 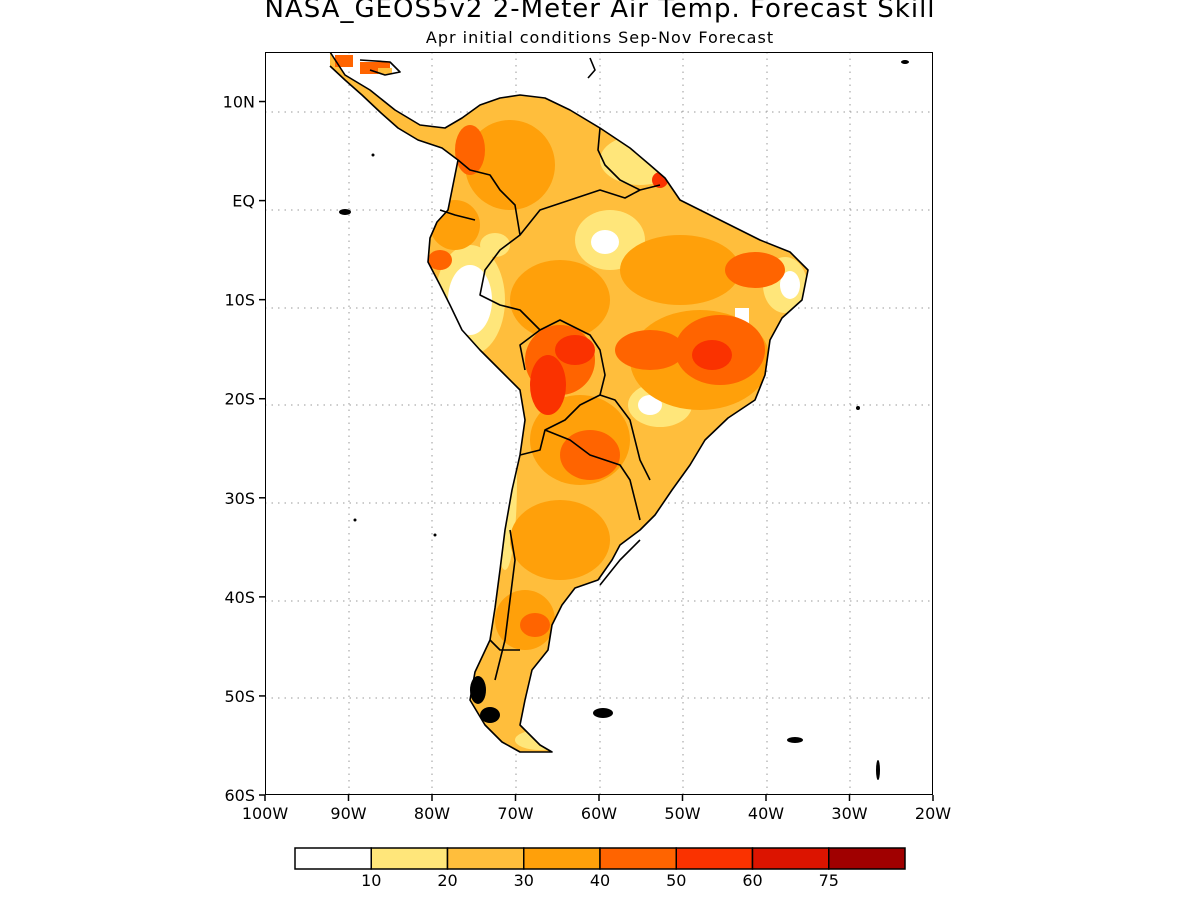 I want to click on lat-tick-label: 10S, so click(x=239, y=300).